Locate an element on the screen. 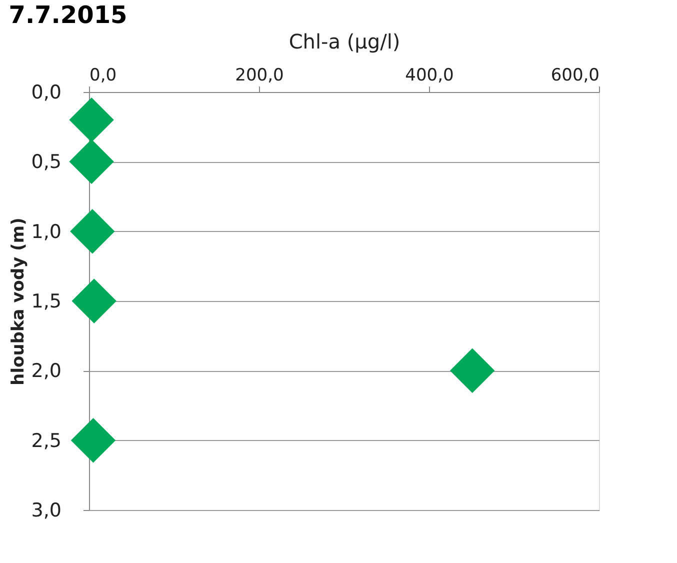 This screenshot has width=677, height=563. x-tick-label: 600,0 is located at coordinates (575, 76).